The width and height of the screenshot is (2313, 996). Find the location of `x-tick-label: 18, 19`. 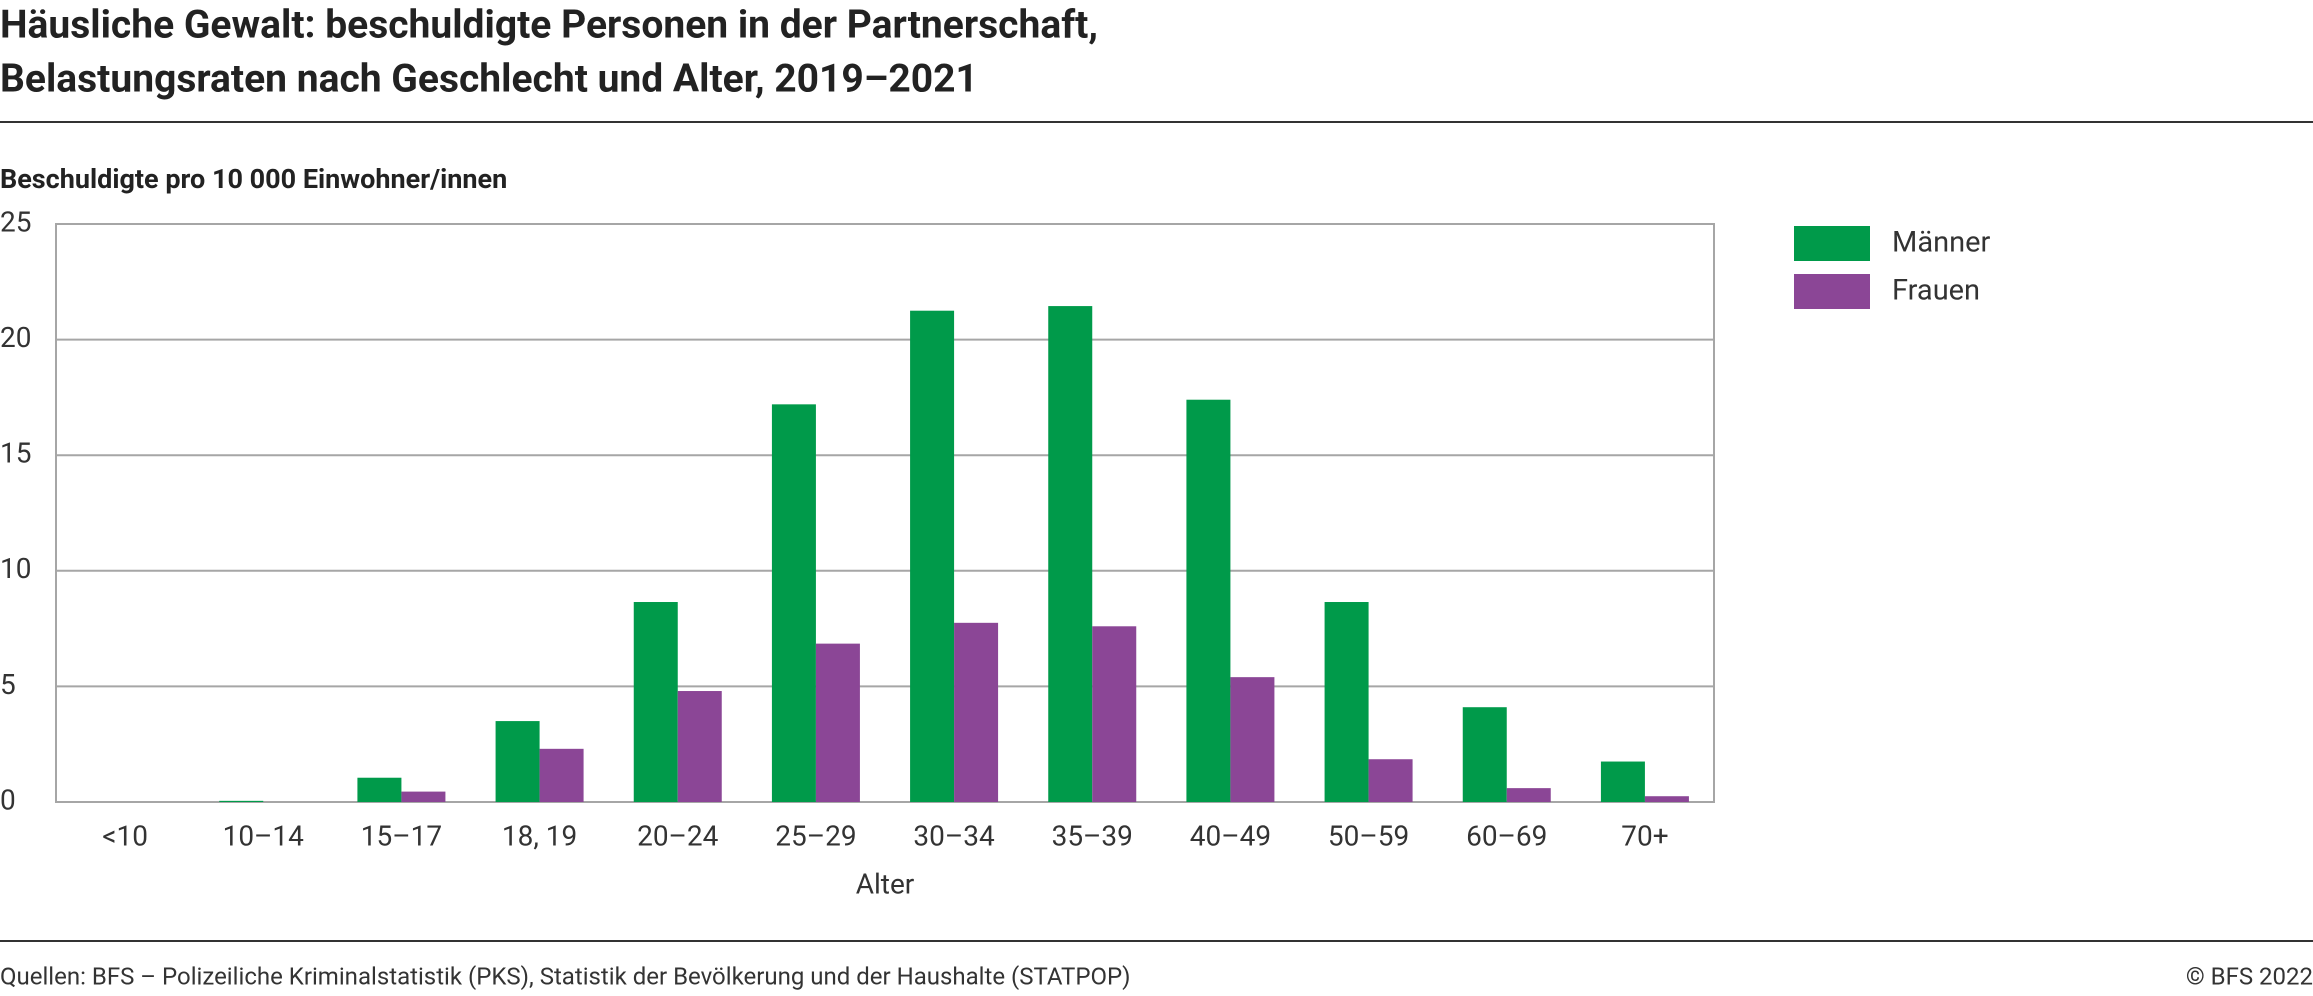

x-tick-label: 18, 19 is located at coordinates (539, 835).